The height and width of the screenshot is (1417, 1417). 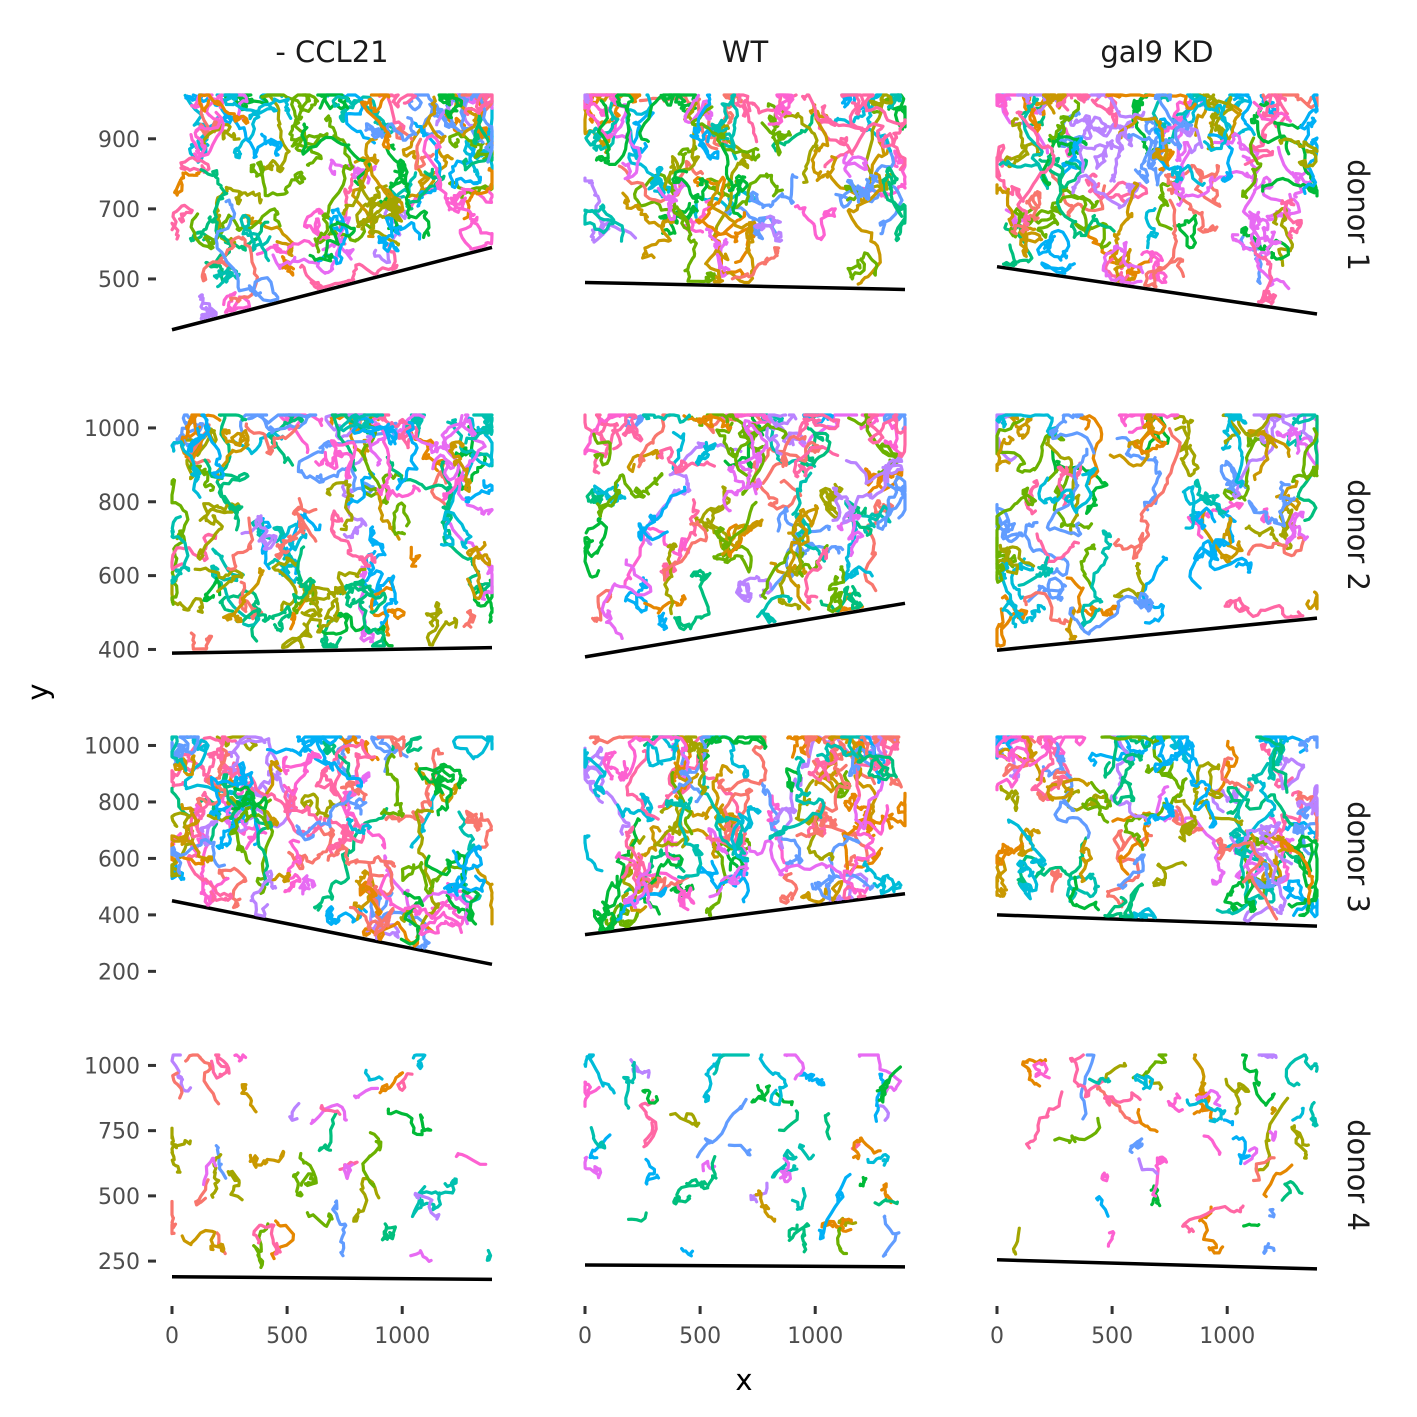 What do you see at coordinates (1157, 290) in the screenshot?
I see `boundary-line` at bounding box center [1157, 290].